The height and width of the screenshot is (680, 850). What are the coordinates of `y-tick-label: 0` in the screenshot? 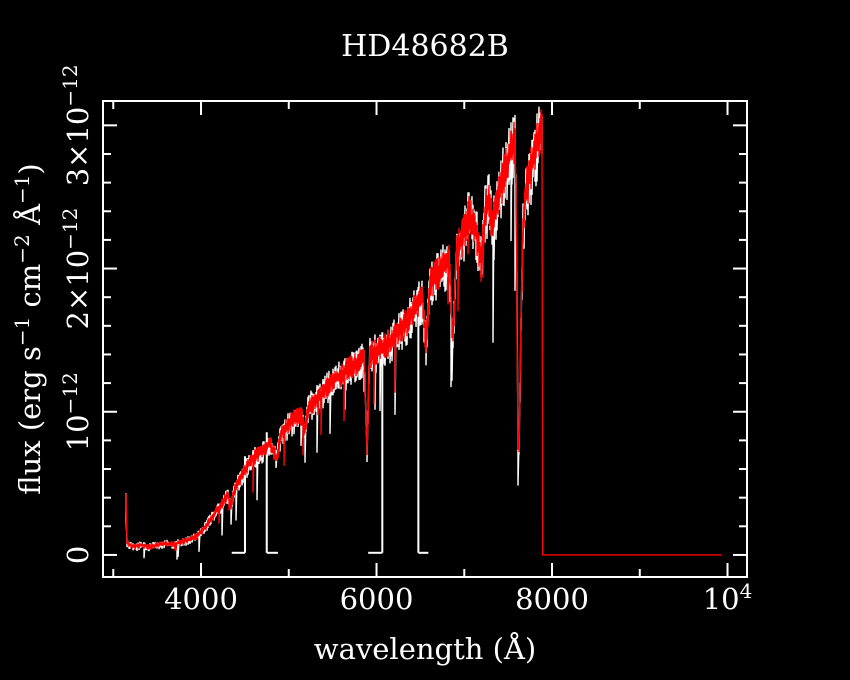 It's located at (78, 555).